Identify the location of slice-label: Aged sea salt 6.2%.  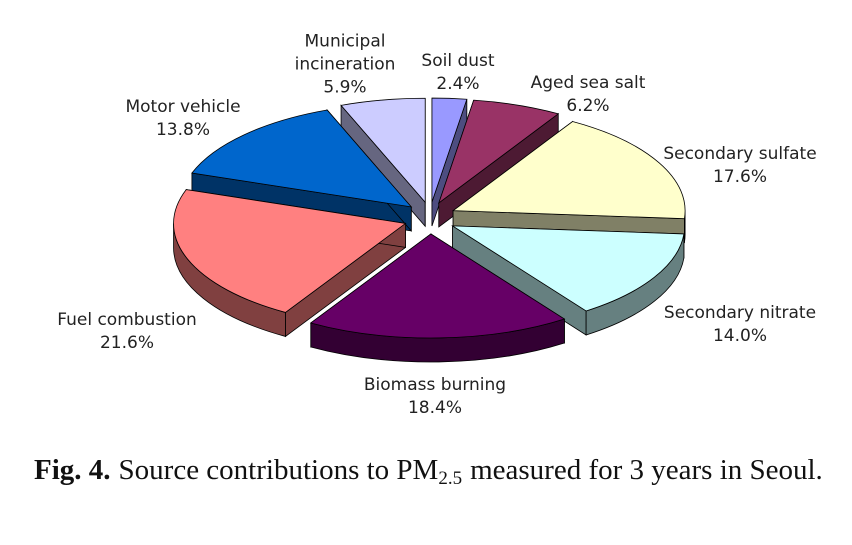
(588, 95).